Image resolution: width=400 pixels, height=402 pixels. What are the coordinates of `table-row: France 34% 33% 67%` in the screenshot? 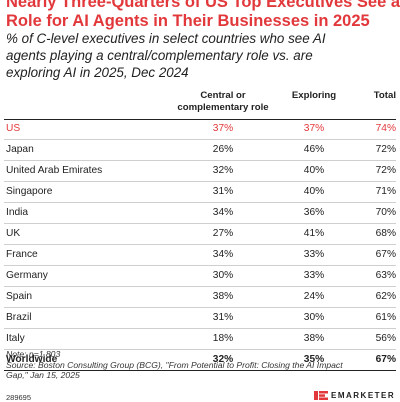 It's located at (200, 255).